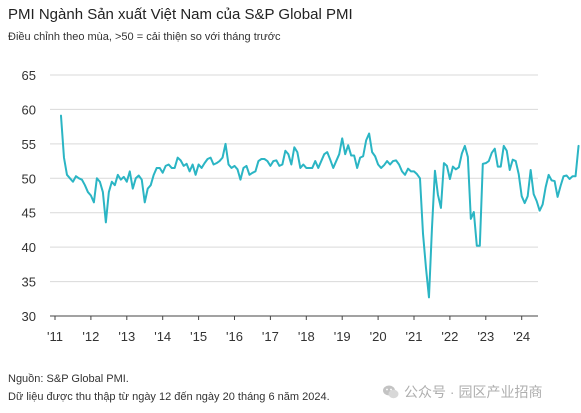 The height and width of the screenshot is (413, 581). What do you see at coordinates (391, 392) in the screenshot?
I see `wechat-icon` at bounding box center [391, 392].